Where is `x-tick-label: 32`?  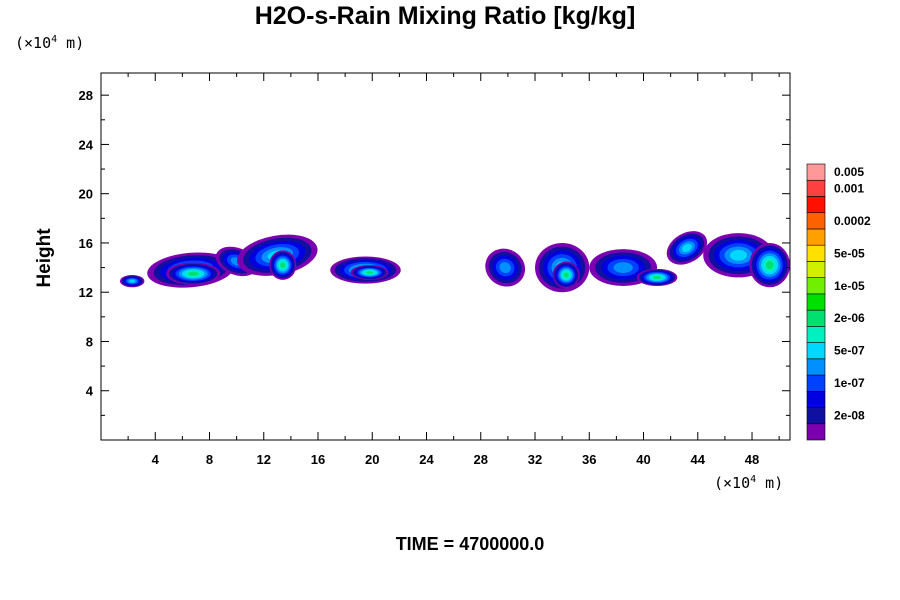
x-tick-label: 32 is located at coordinates (535, 459).